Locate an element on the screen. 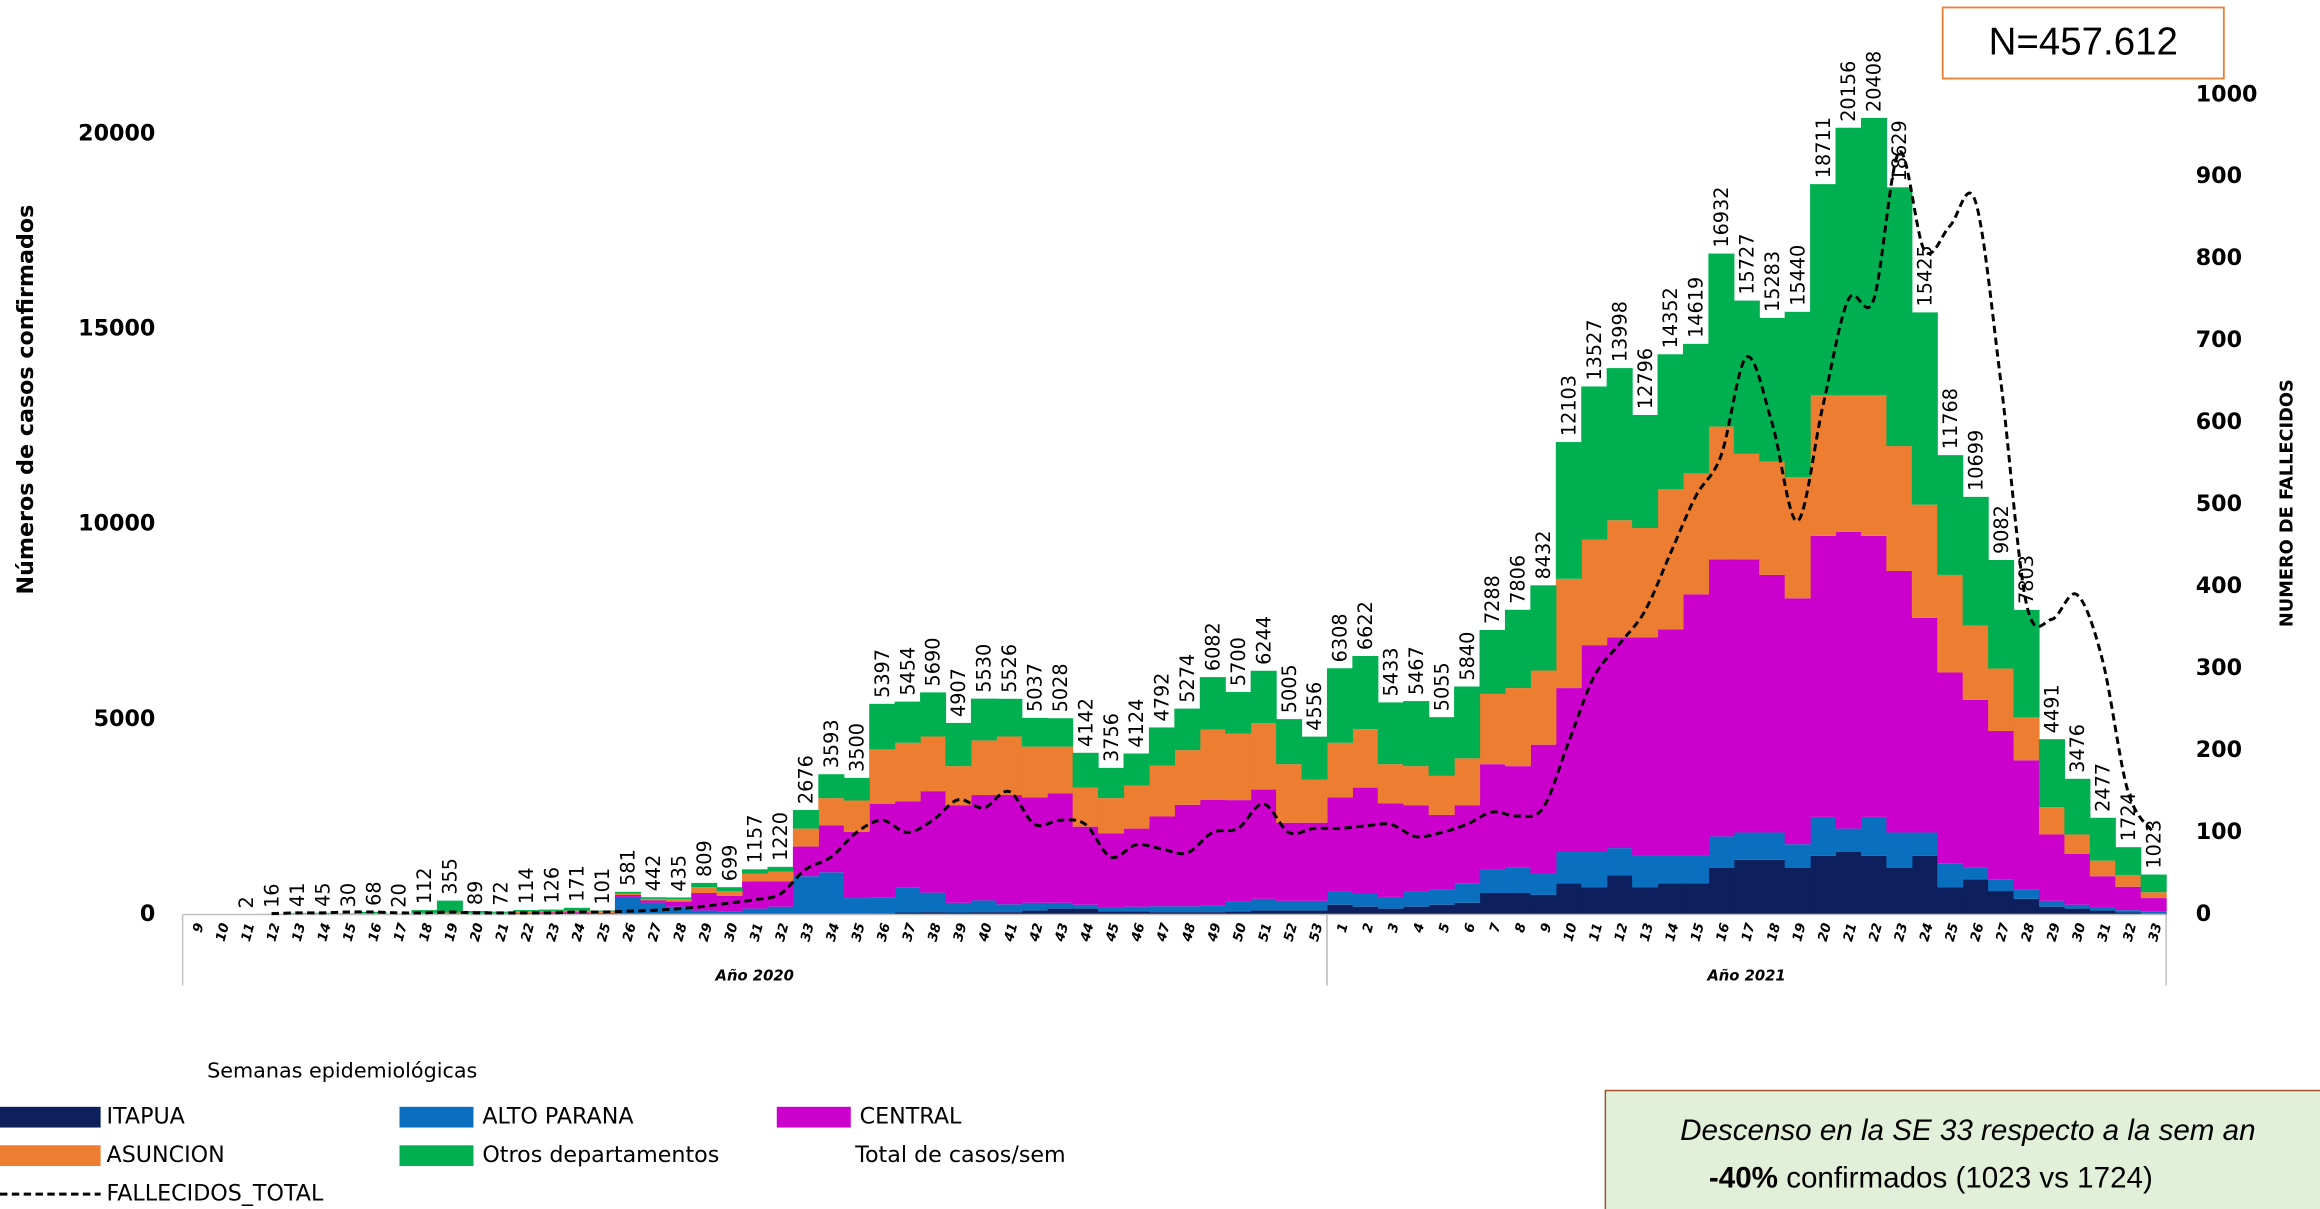 The height and width of the screenshot is (1209, 2320). data-label: 13998 is located at coordinates (1619, 331).